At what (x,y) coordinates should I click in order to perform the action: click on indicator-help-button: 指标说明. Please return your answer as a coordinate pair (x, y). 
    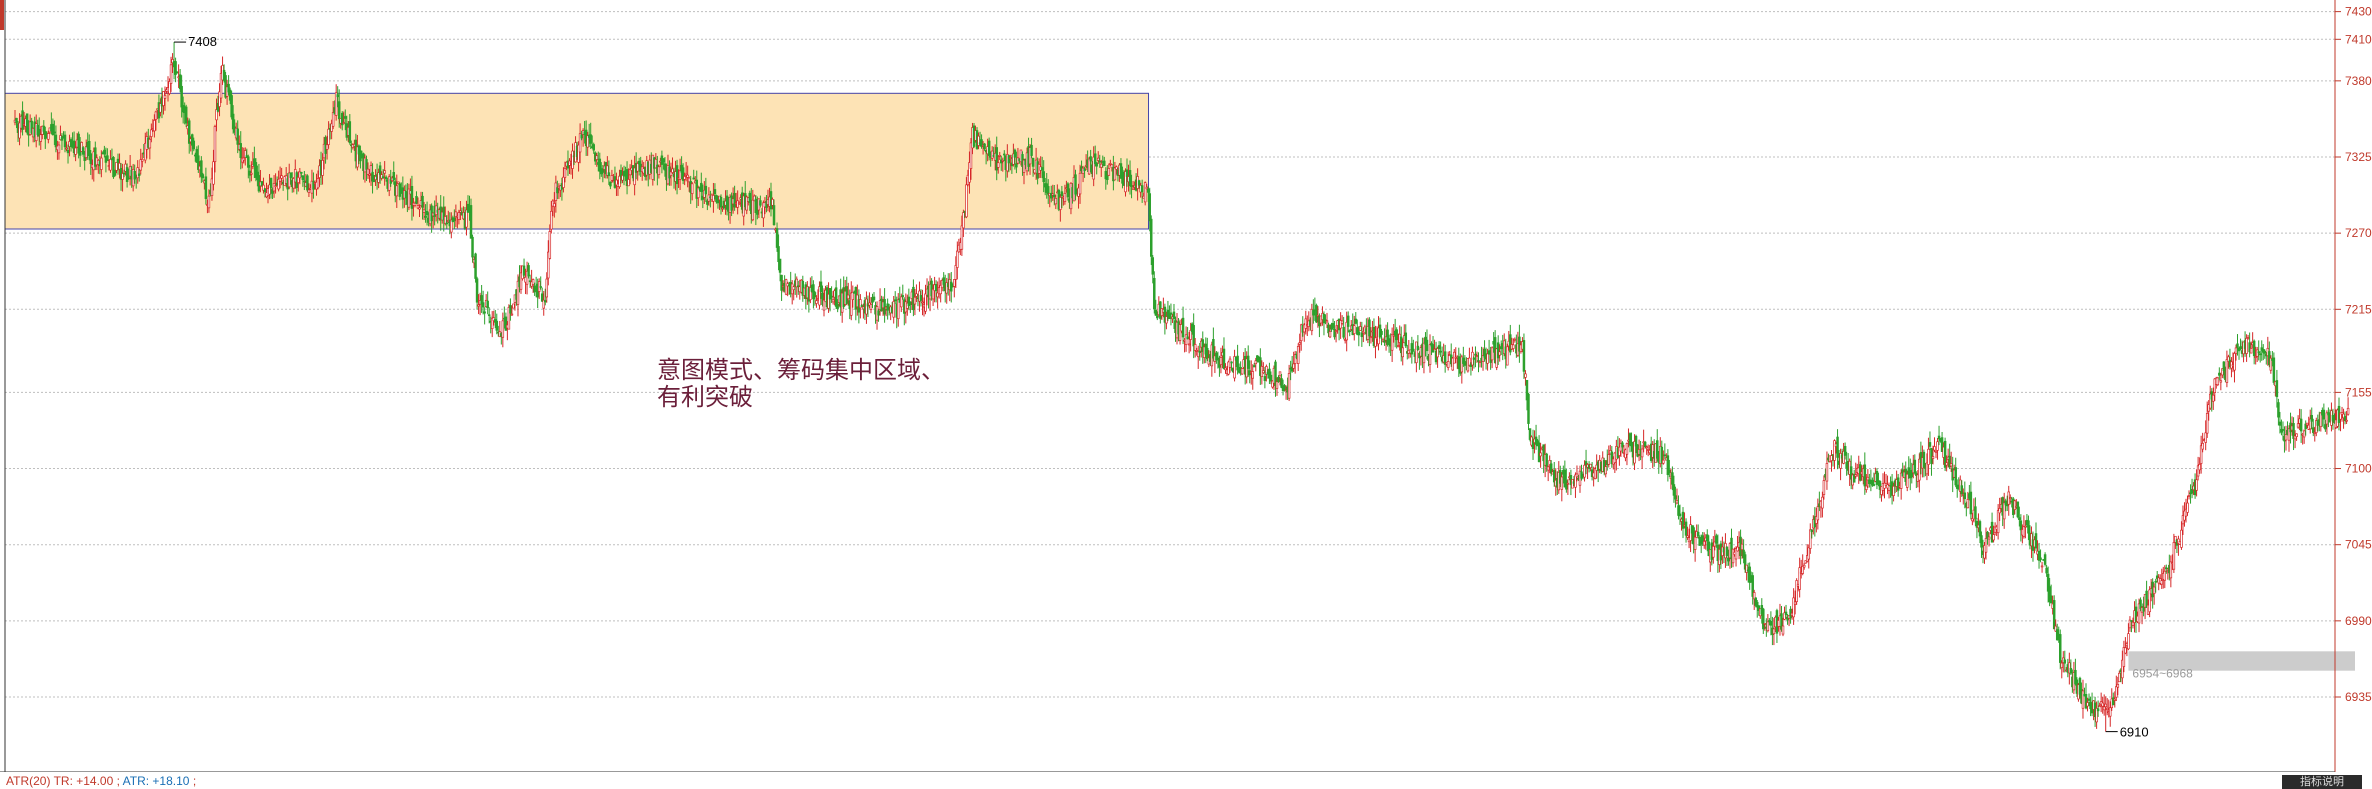
    Looking at the image, I should click on (2322, 782).